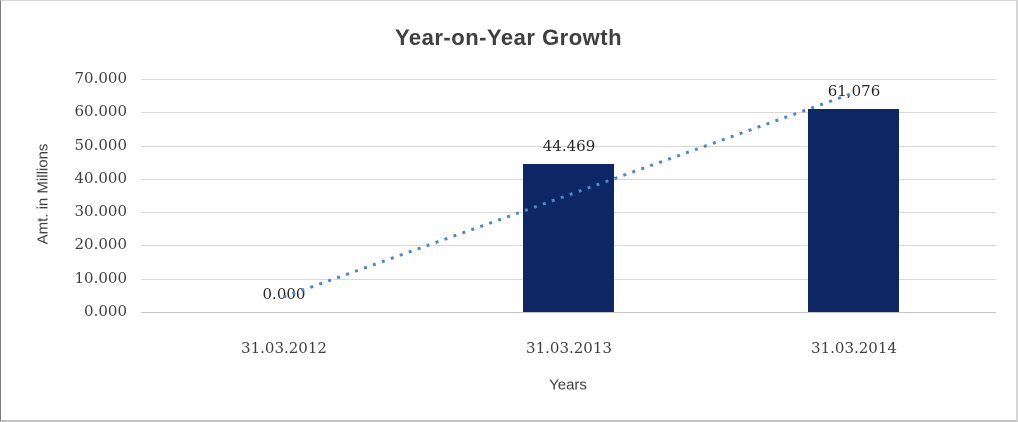 This screenshot has height=422, width=1018. I want to click on y-tick-label: 40.000, so click(101, 178).